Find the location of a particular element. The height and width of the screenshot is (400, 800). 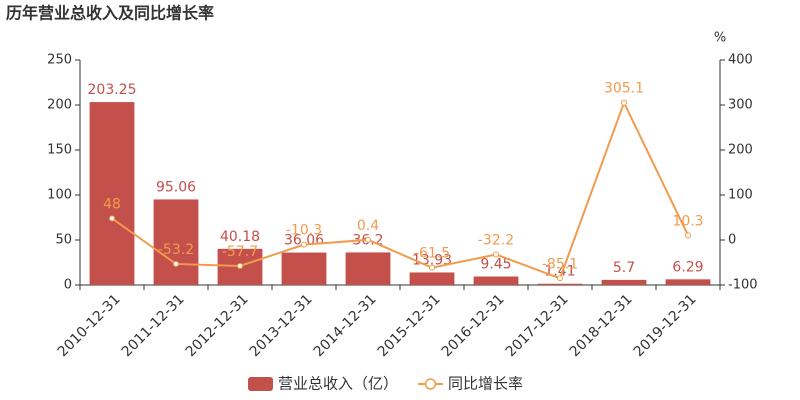

bar-value-label: 13.93 is located at coordinates (432, 260).